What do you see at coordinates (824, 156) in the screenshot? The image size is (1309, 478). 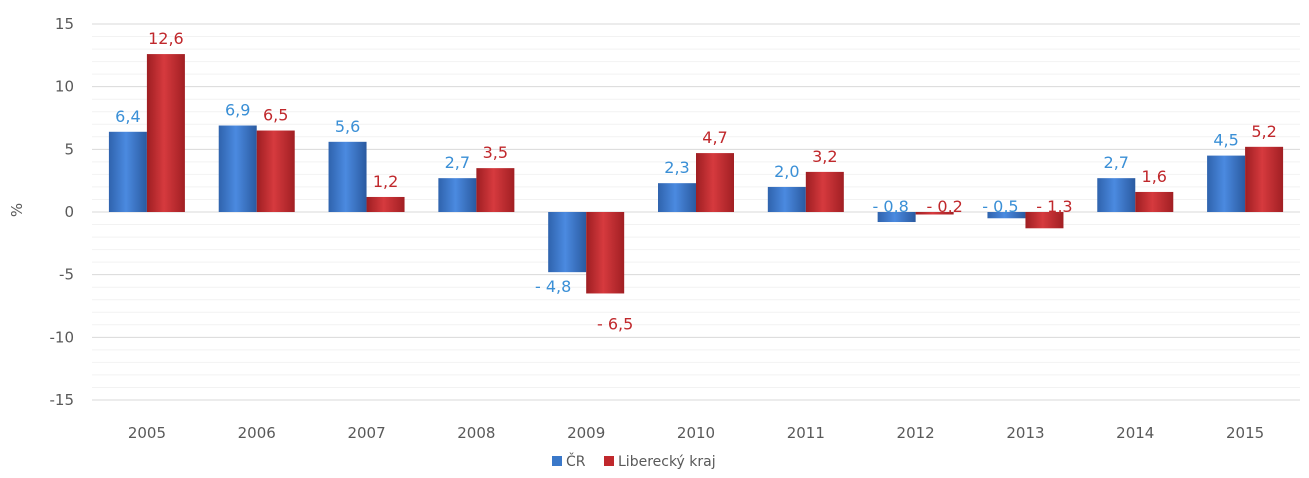 I see `data-label-liberecky-kraj: 3,2` at bounding box center [824, 156].